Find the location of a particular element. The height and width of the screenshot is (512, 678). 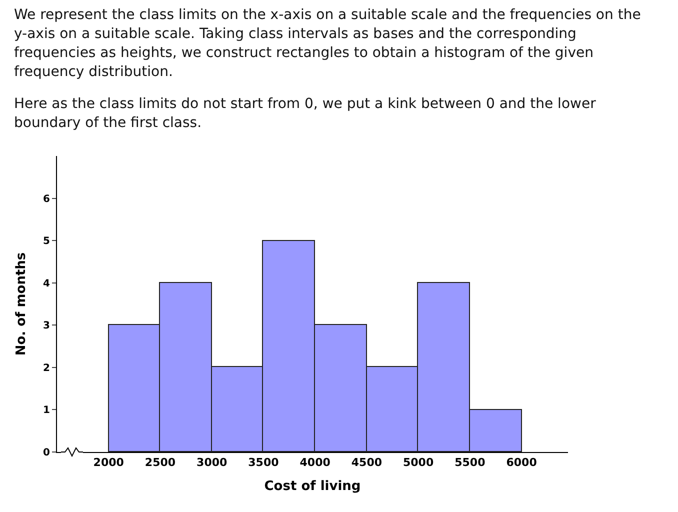

y-tick-label: 2 is located at coordinates (46, 368).